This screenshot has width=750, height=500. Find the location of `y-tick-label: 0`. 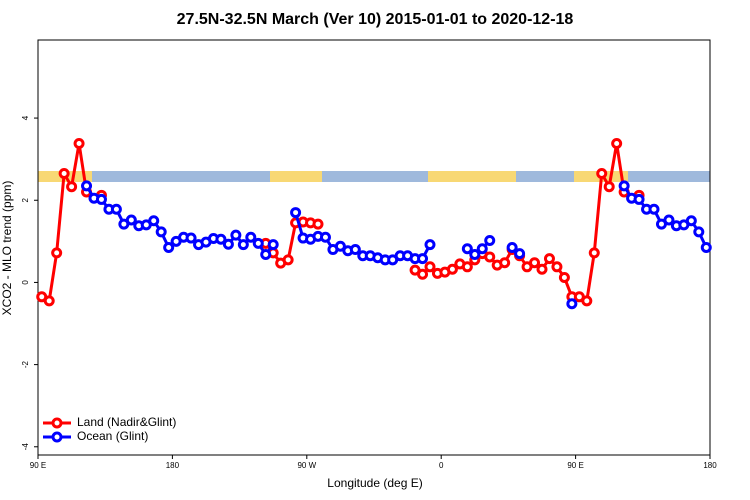

y-tick-label: 0 is located at coordinates (25, 282).